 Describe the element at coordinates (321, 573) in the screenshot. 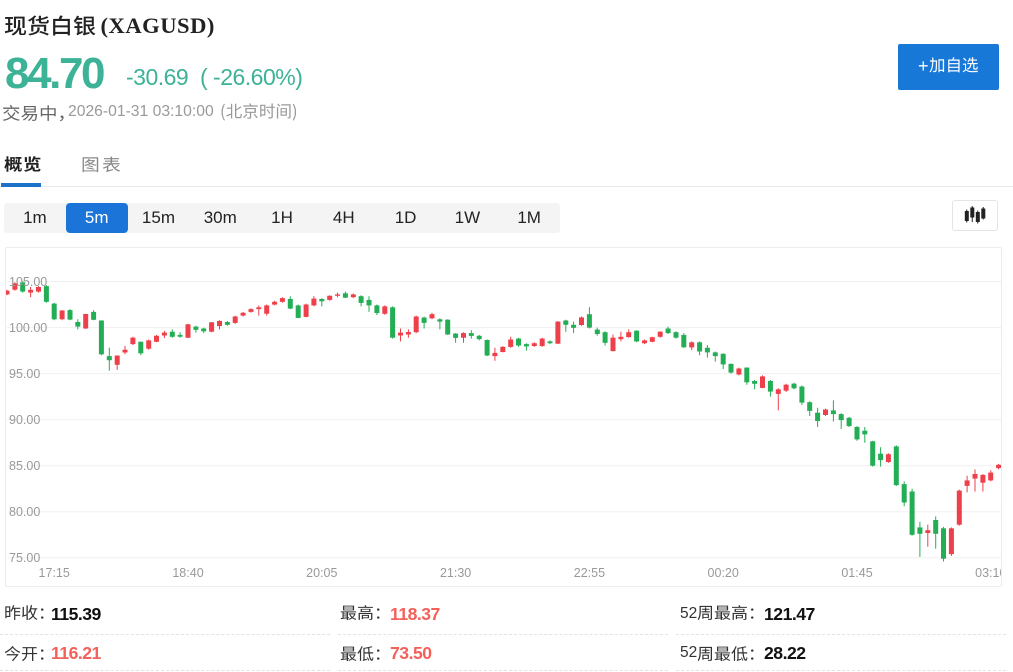

I see `svg-text: 20:05` at that location.